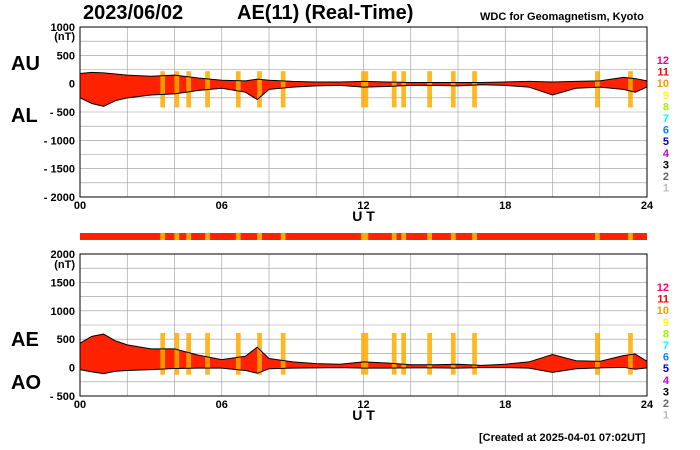 This screenshot has height=450, width=700. Describe the element at coordinates (363, 405) in the screenshot. I see `panel-2-x-tick: 12` at that location.